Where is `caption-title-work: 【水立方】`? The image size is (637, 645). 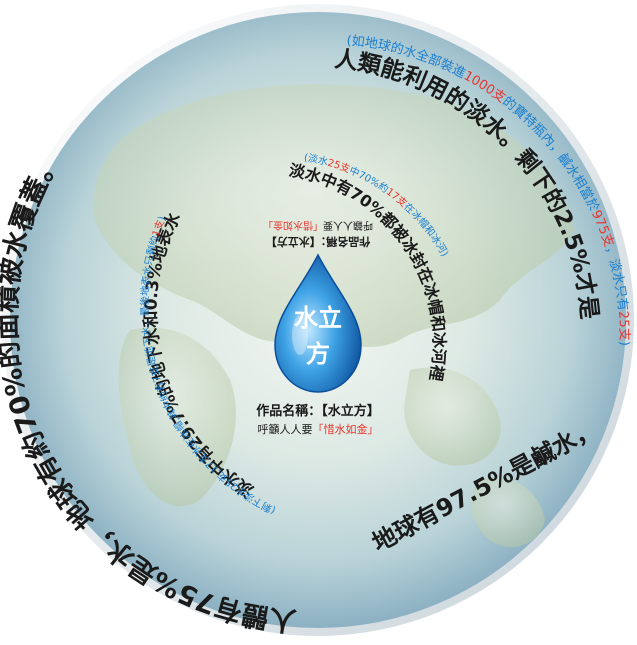
caption-title-work: 【水立方】 is located at coordinates (350, 411).